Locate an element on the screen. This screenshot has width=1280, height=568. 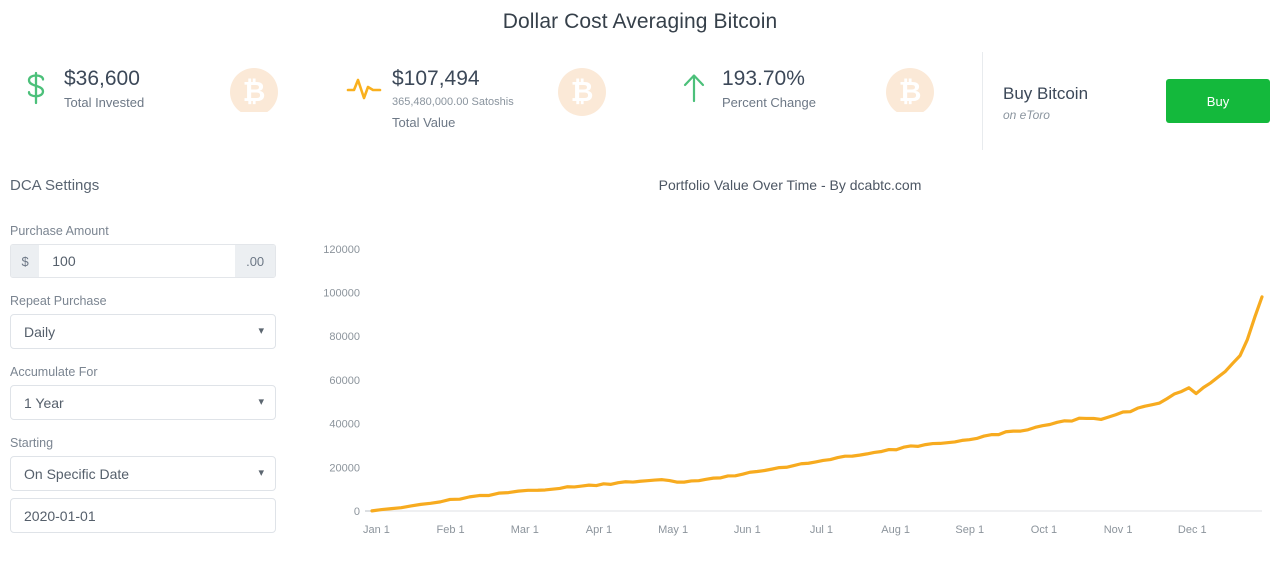
stat-body: 193.70% Percent Change is located at coordinates (769, 88).